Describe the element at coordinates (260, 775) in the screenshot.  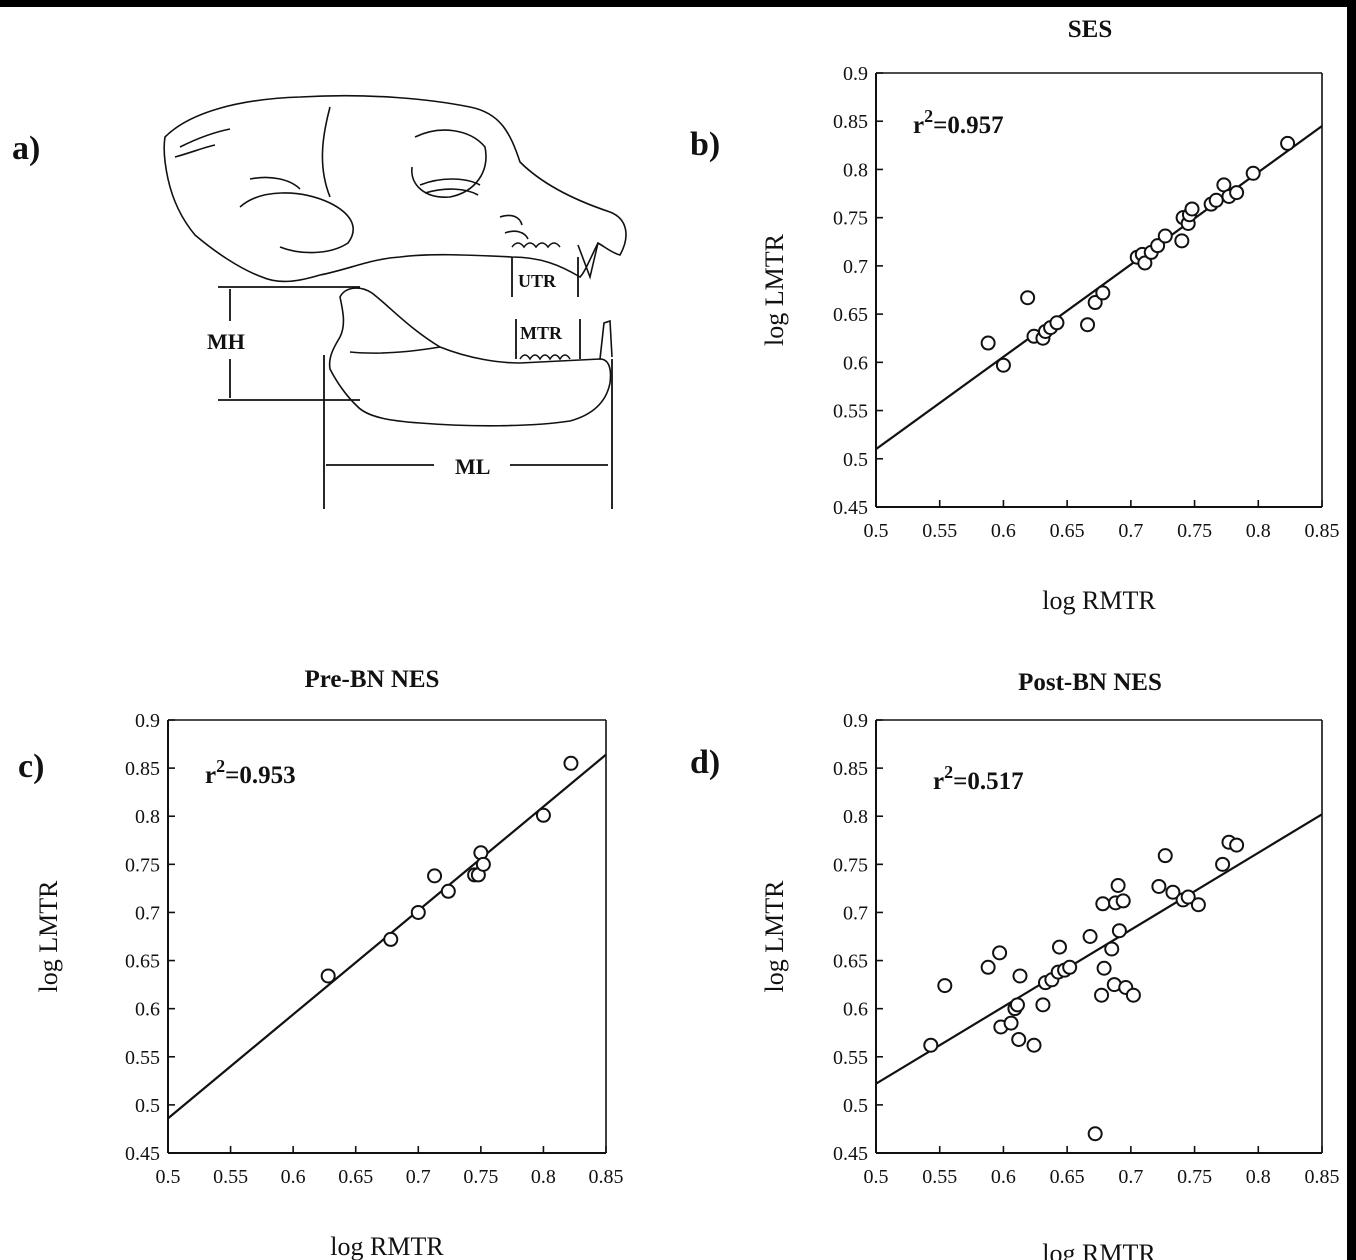
I see `r-squared-value: =0.953` at that location.